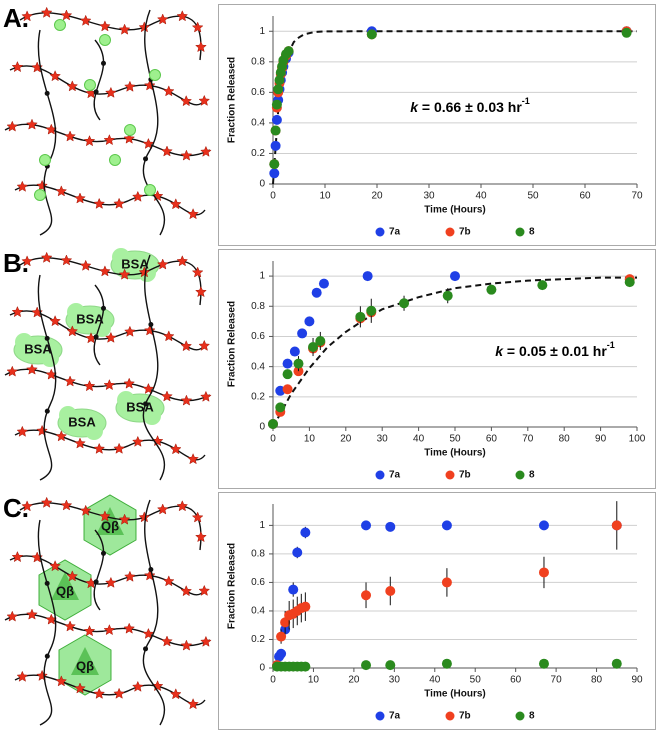 Image resolution: width=661 pixels, height=734 pixels. I want to click on y-axis-title: Fraction Released, so click(232, 344).